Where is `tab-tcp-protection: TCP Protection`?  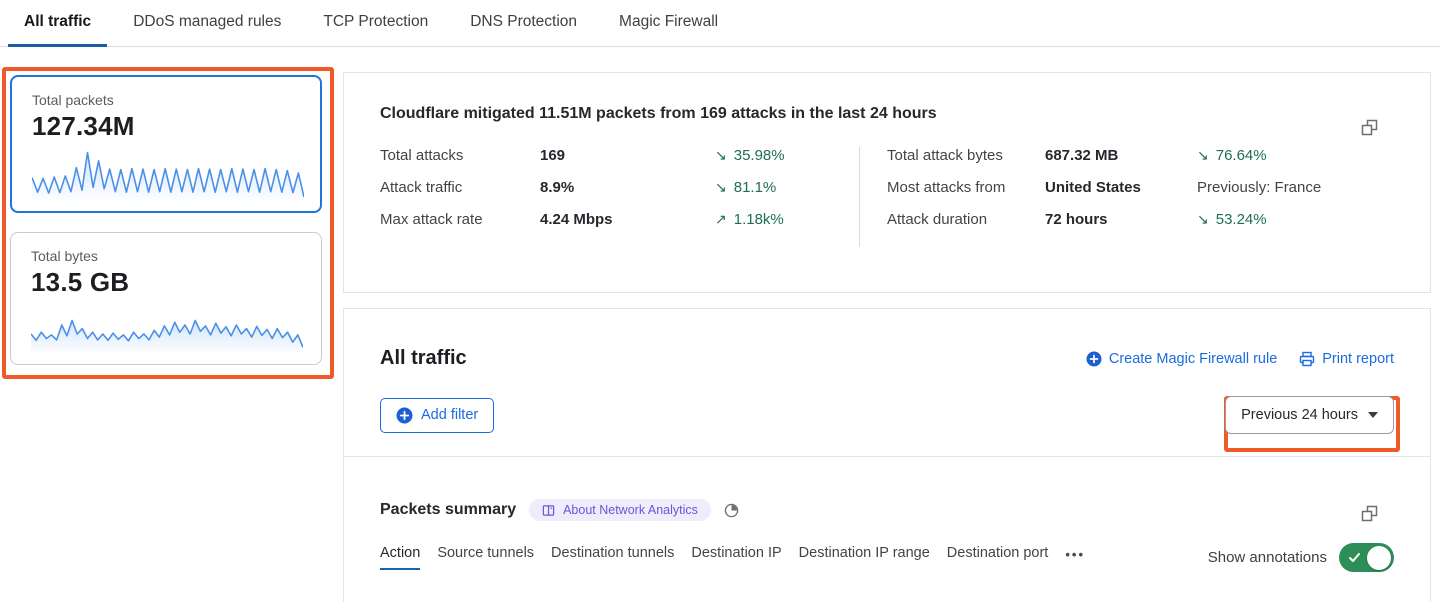 tab-tcp-protection: TCP Protection is located at coordinates (376, 21).